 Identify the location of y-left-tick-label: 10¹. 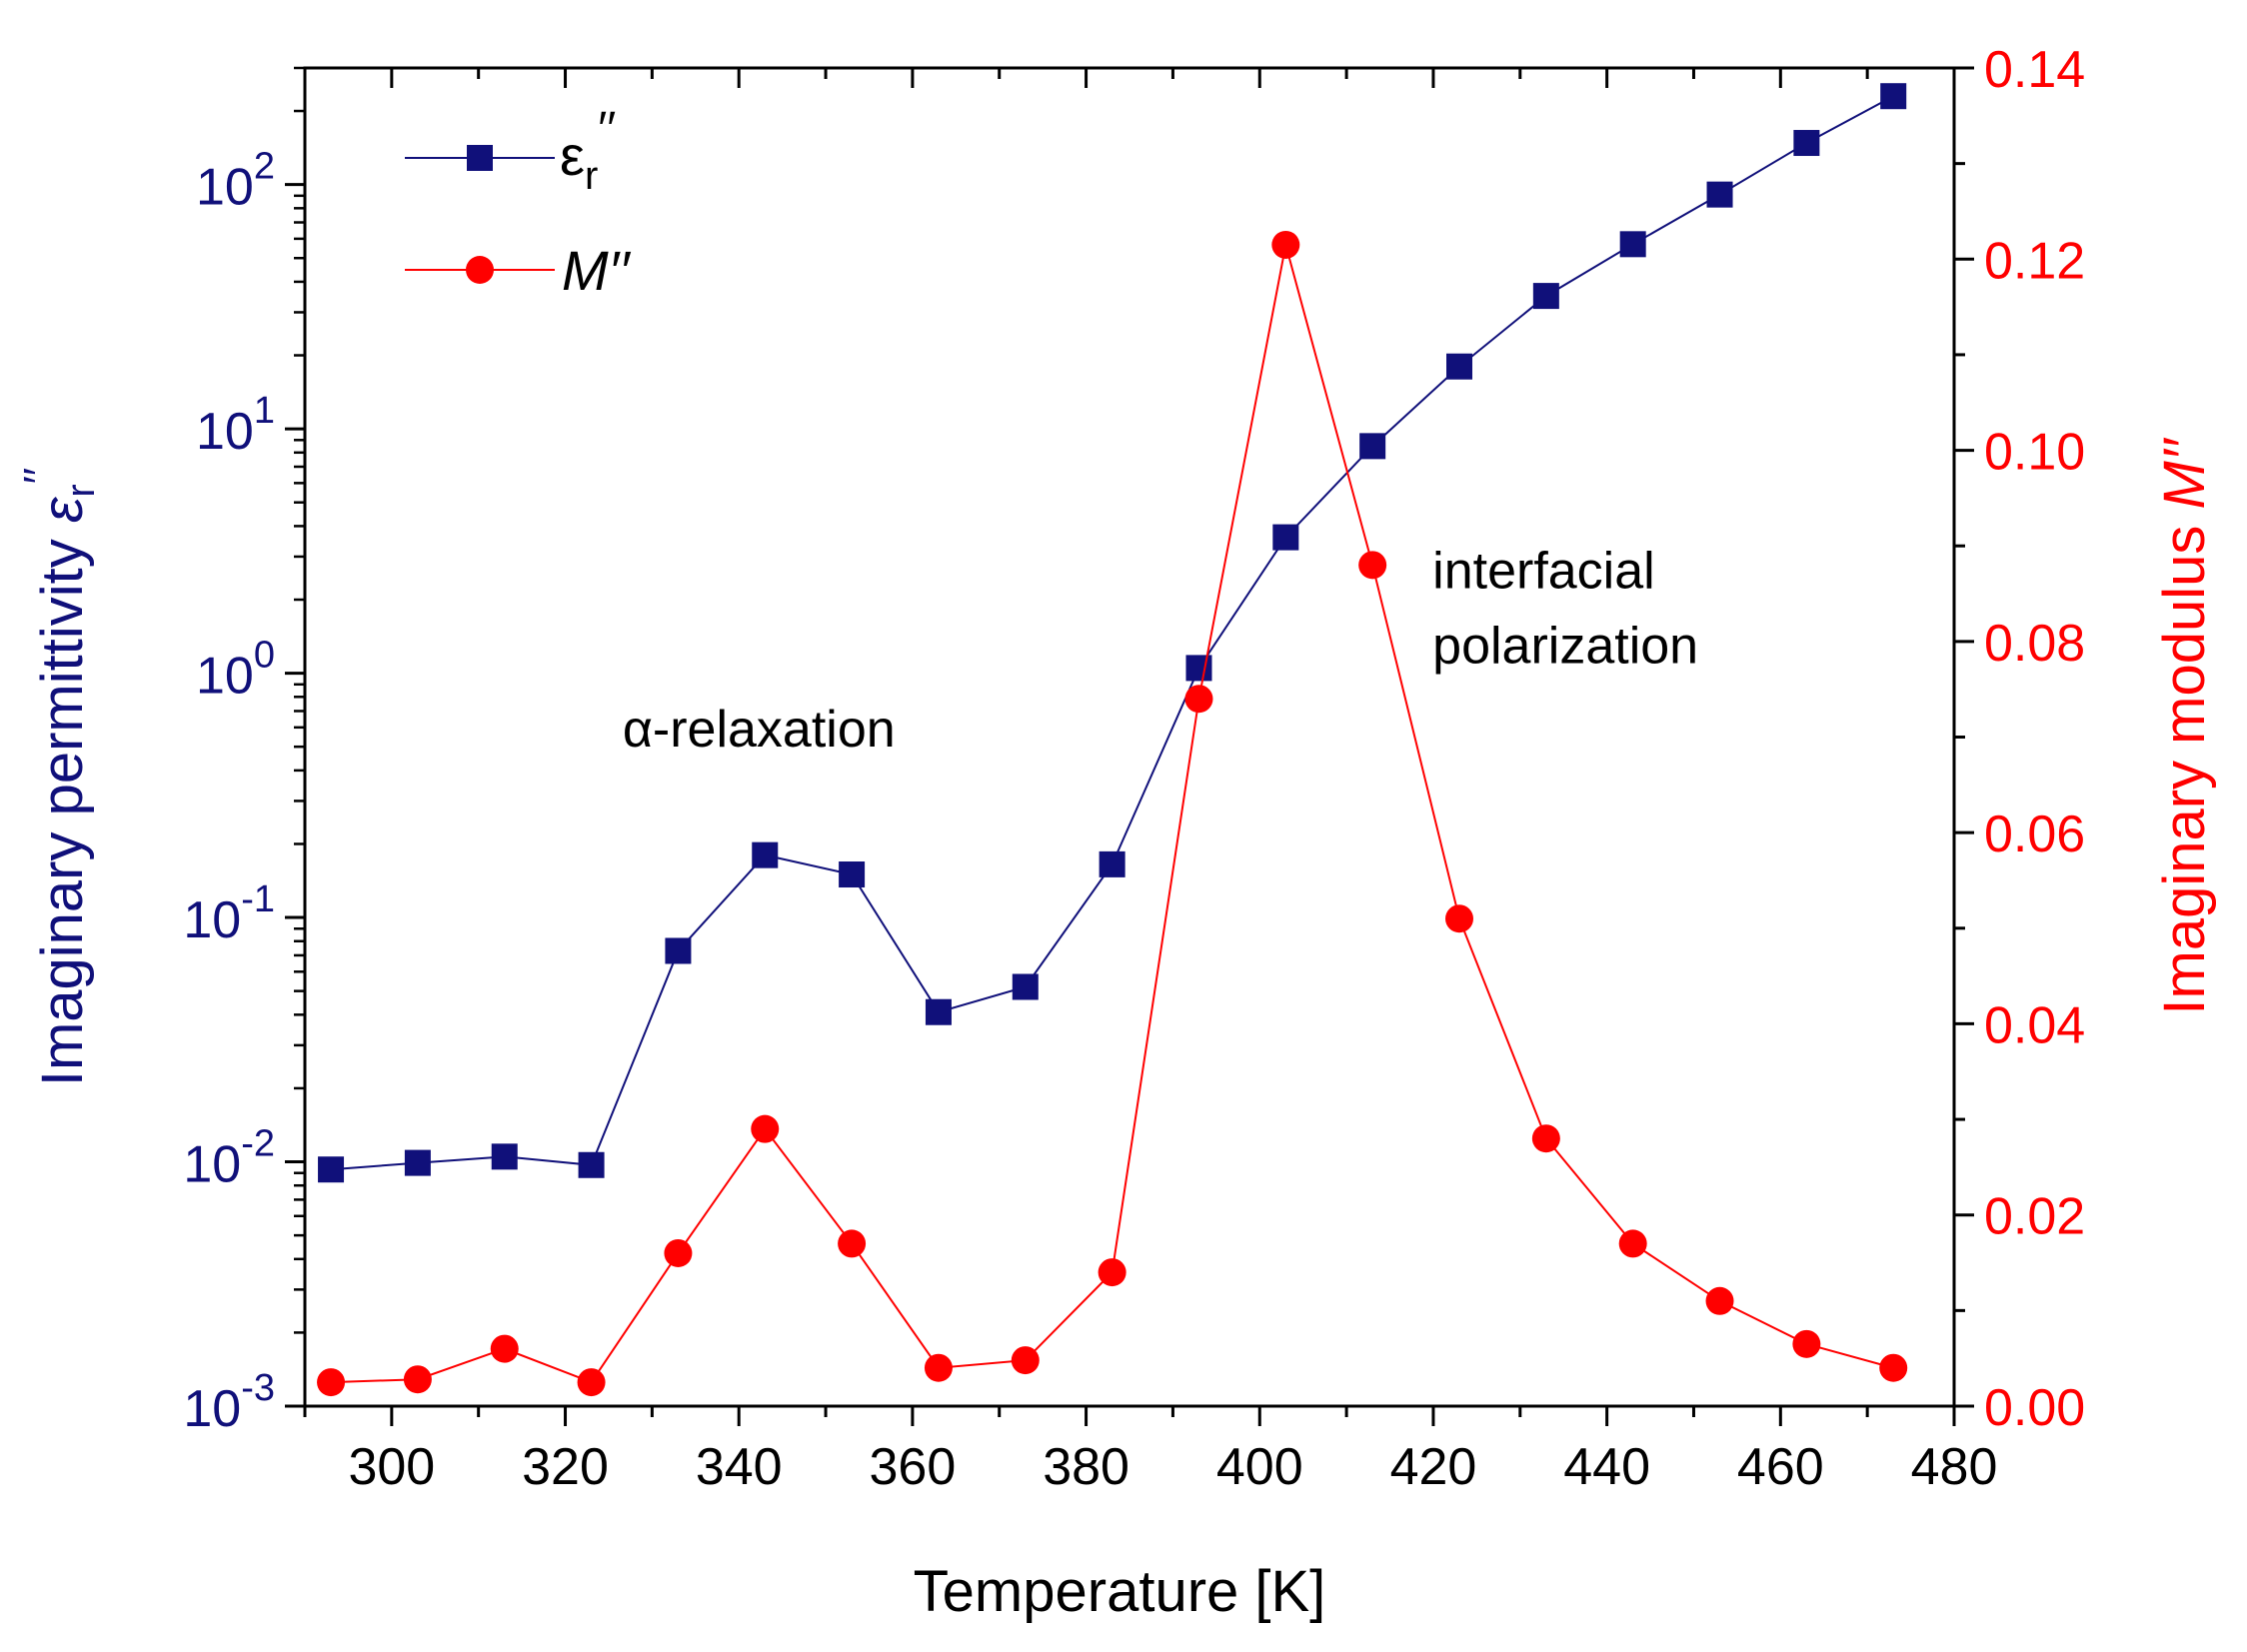
(236, 425).